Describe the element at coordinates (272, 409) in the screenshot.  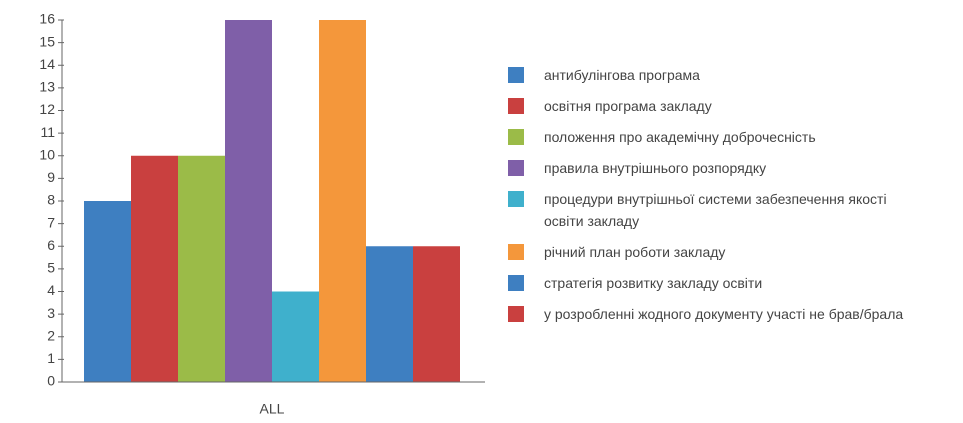
I see `x-tick-label: ALL` at that location.